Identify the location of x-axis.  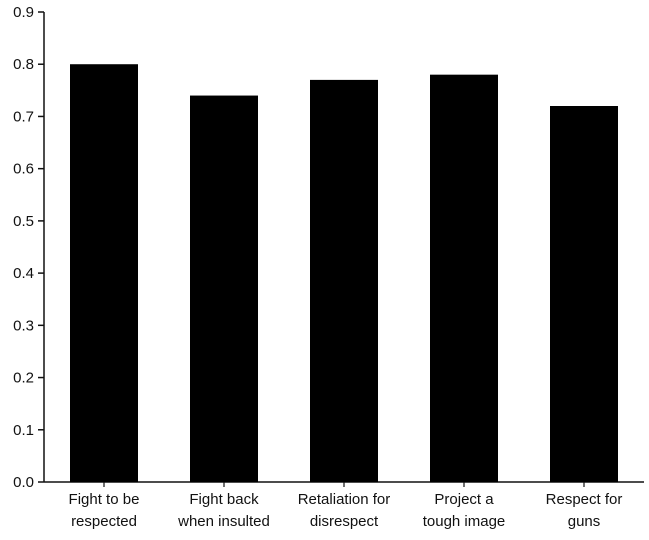
(344, 484).